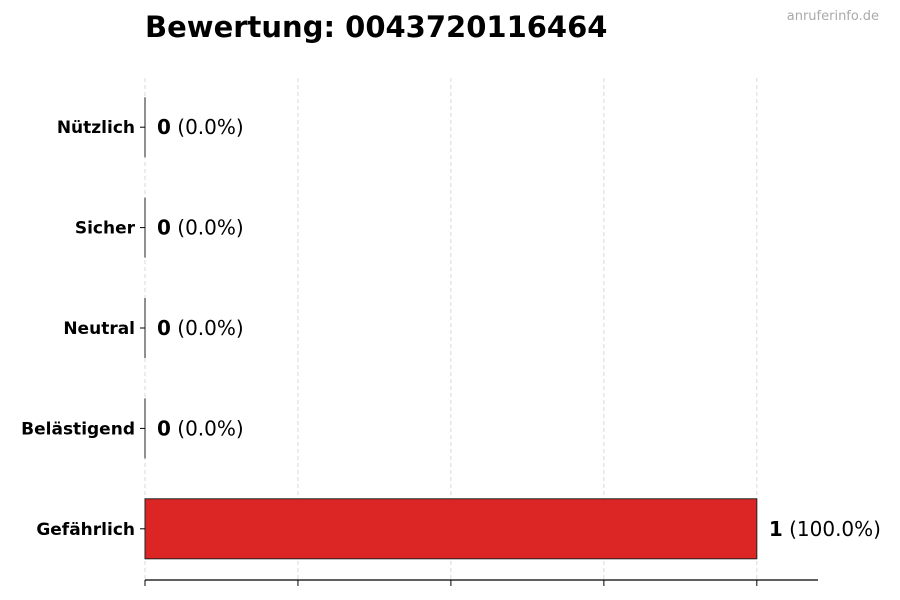 The image size is (900, 600). I want to click on category-label: Sicher, so click(105, 229).